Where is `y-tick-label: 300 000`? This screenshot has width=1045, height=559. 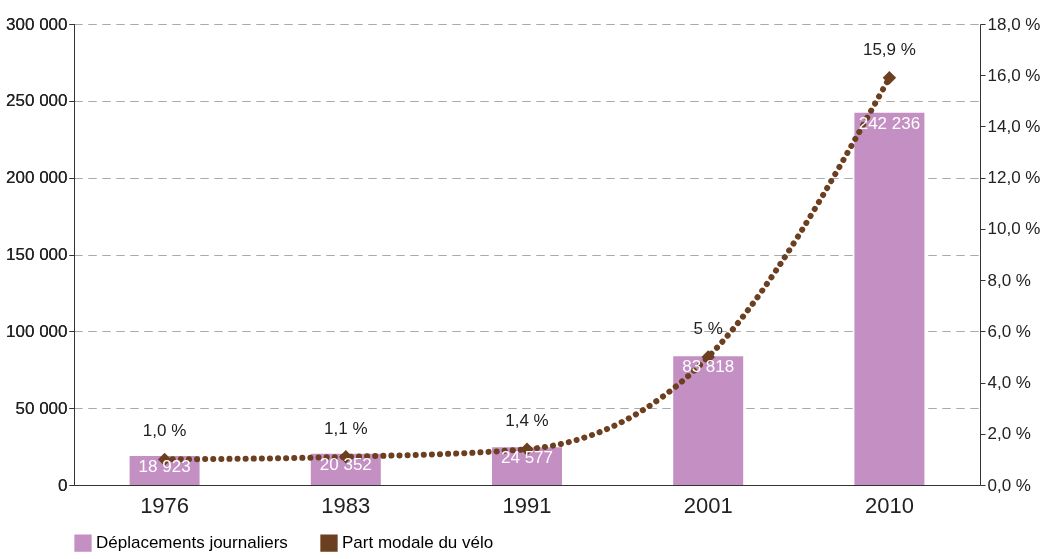
y-tick-label: 300 000 is located at coordinates (37, 24).